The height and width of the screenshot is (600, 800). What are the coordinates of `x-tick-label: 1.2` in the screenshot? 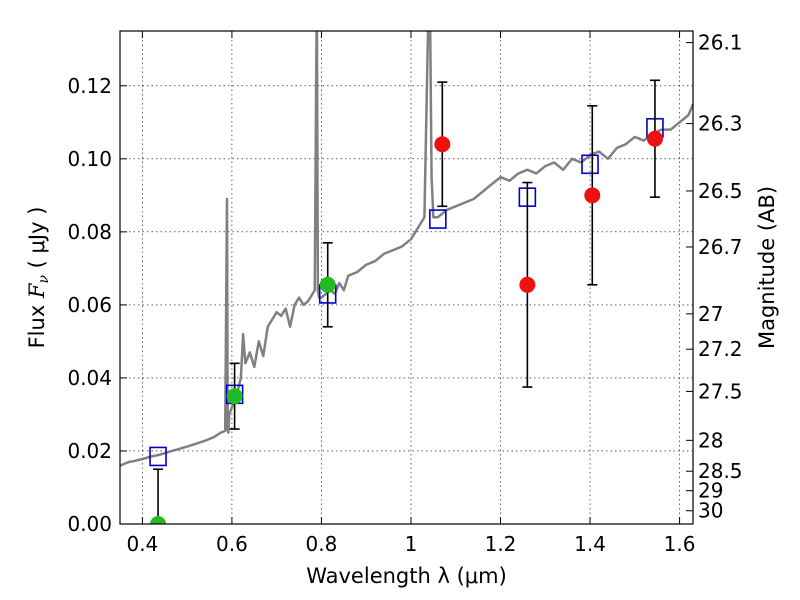 It's located at (501, 544).